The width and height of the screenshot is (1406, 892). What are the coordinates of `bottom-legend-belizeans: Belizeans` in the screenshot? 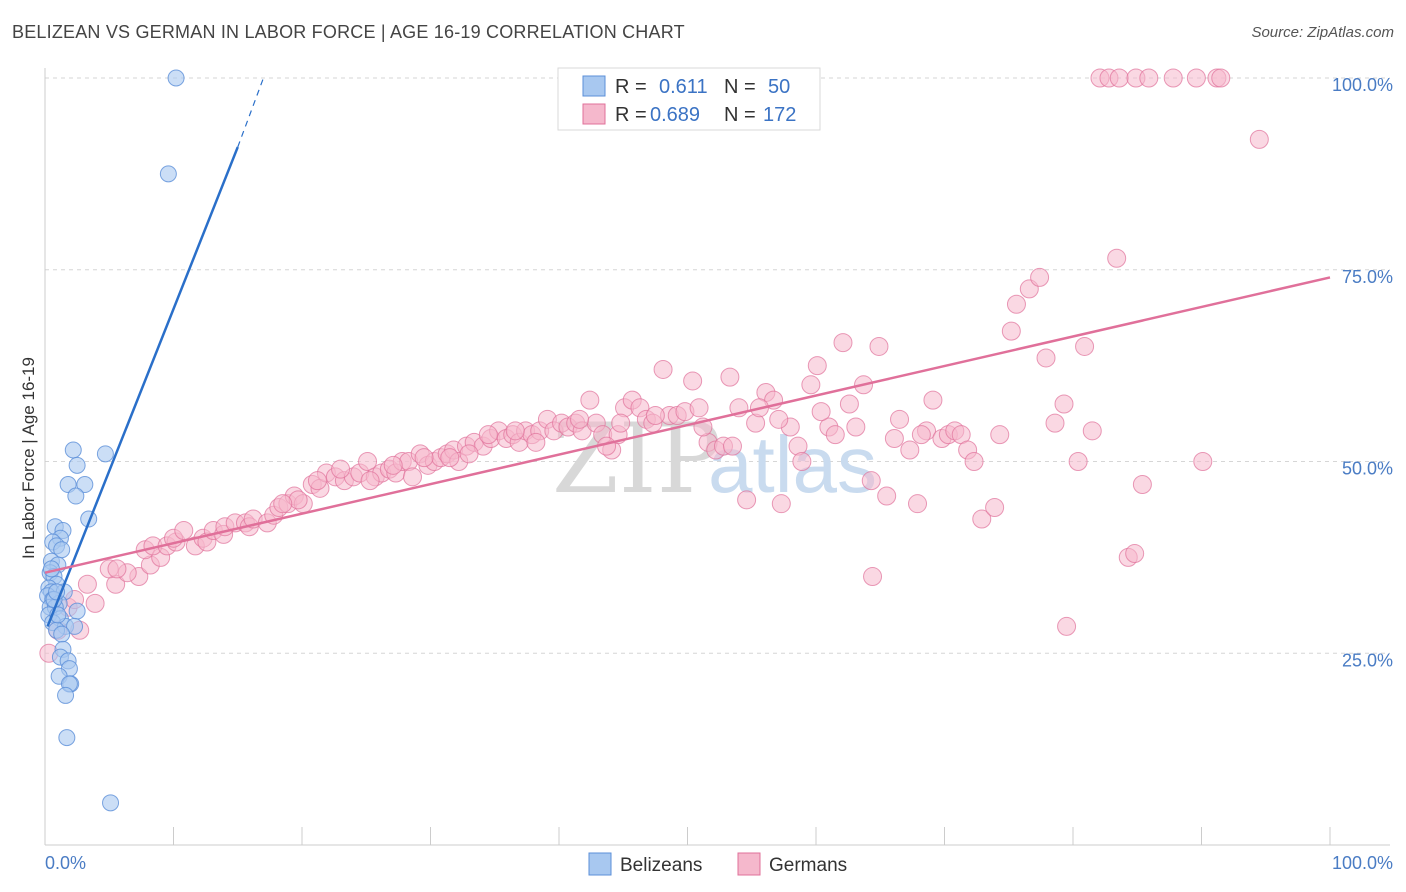 It's located at (661, 865).